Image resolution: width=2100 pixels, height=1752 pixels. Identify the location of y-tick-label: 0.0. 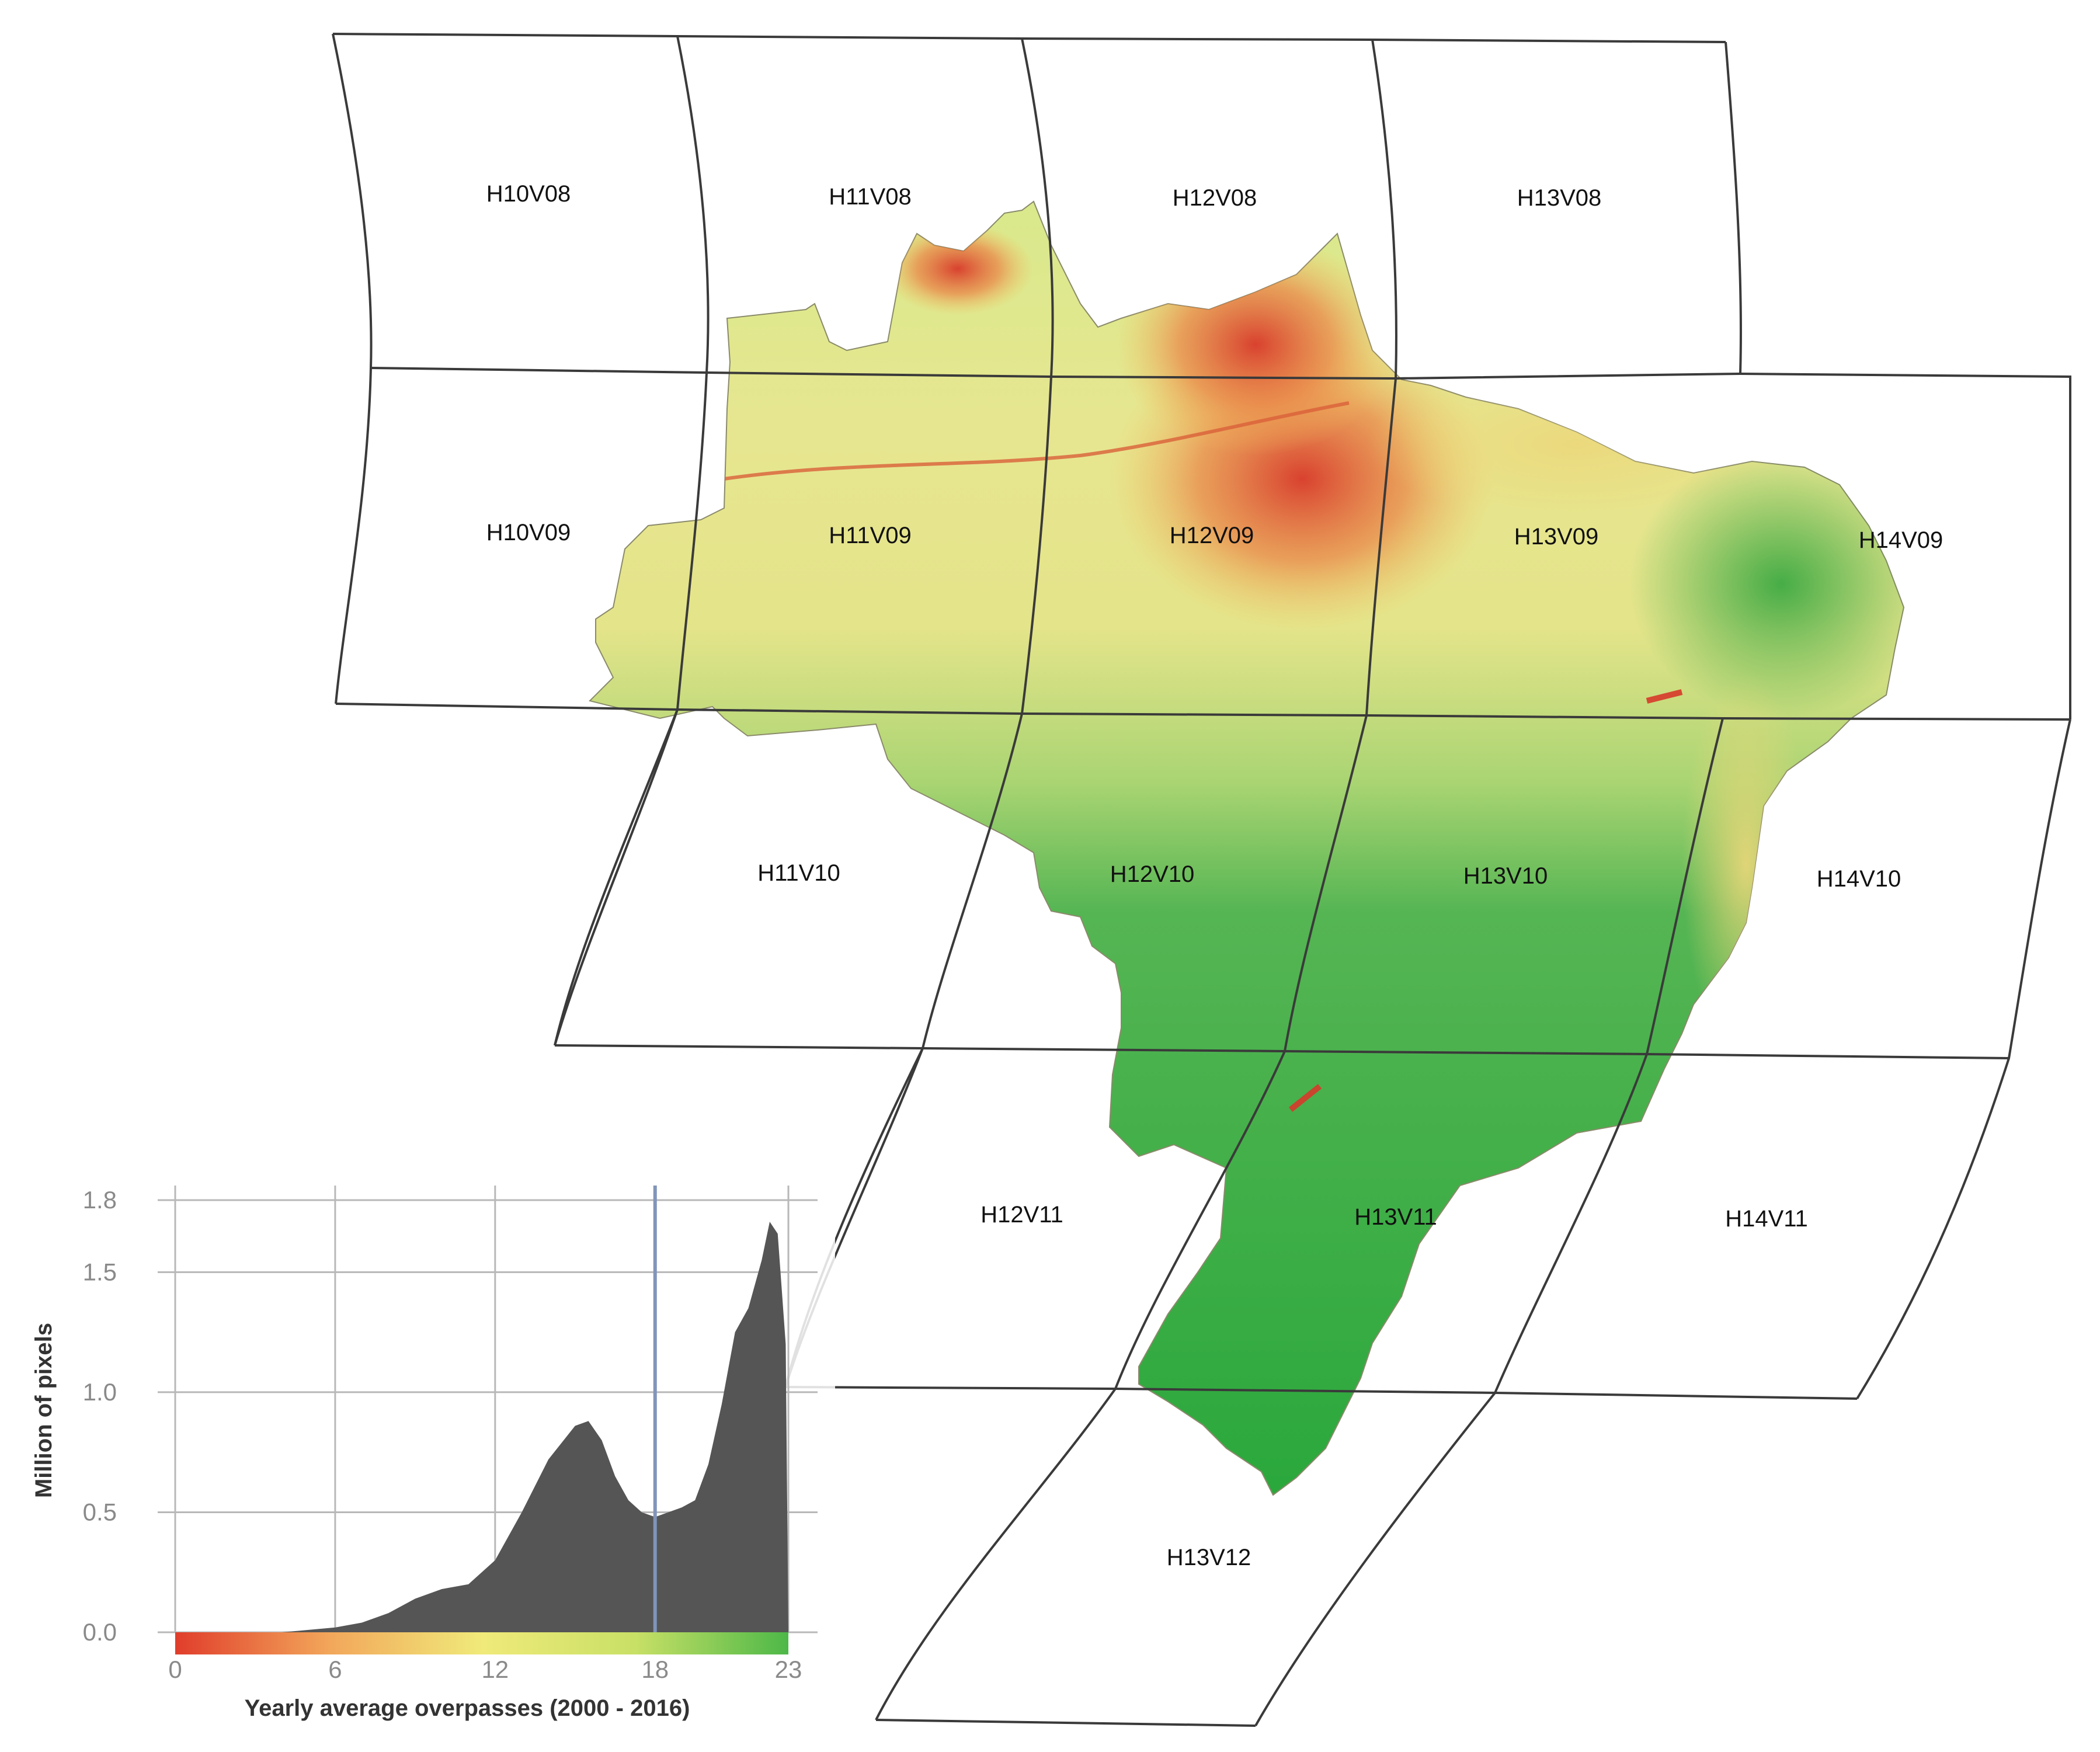
(100, 1632).